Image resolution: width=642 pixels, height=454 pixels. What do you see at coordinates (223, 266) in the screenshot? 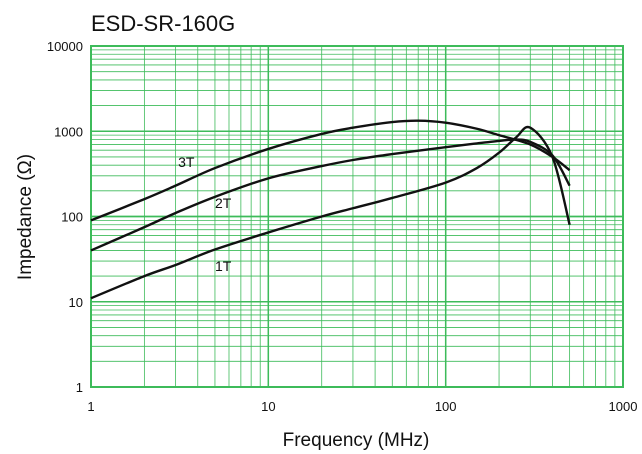
I see `curve-label-1T: 1T` at bounding box center [223, 266].